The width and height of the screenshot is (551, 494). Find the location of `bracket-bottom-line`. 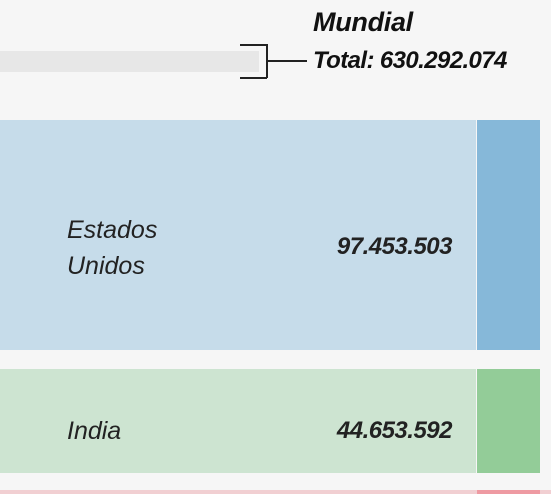

bracket-bottom-line is located at coordinates (253, 78).